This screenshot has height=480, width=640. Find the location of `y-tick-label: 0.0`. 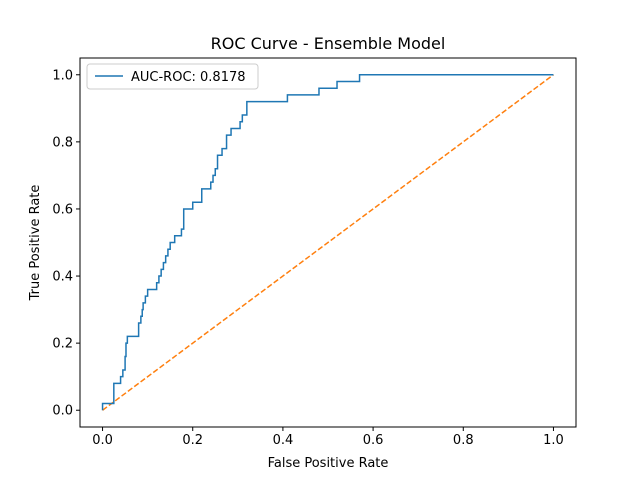

y-tick-label: 0.0 is located at coordinates (62, 411).